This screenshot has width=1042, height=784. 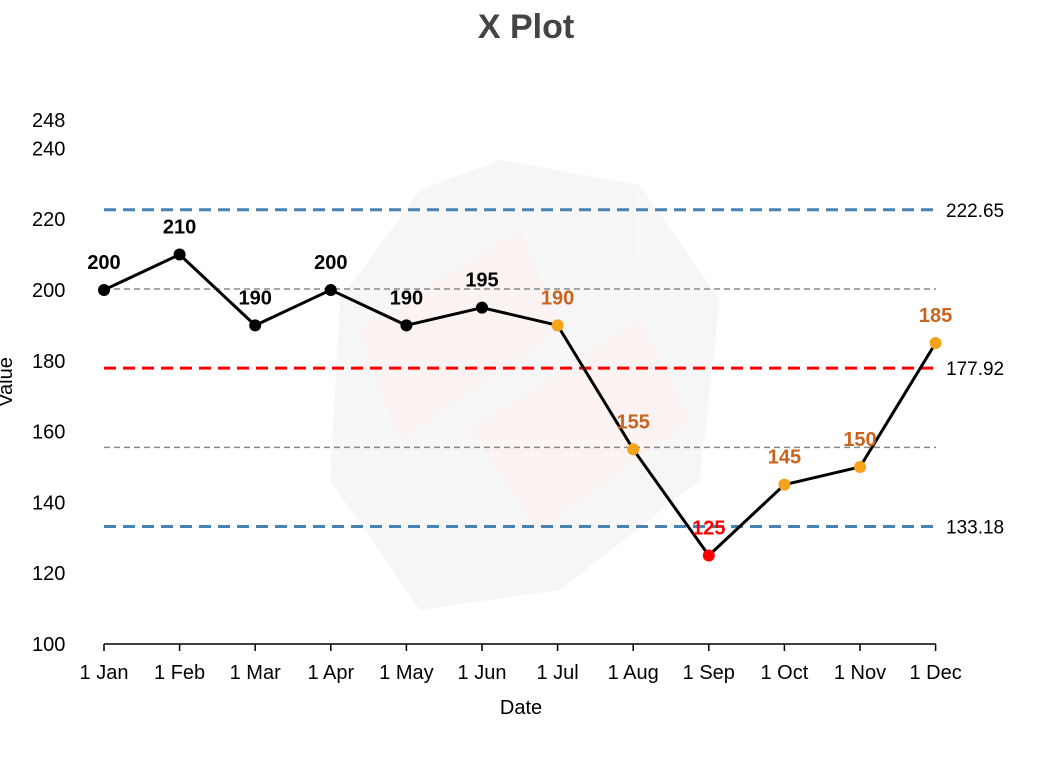 What do you see at coordinates (557, 673) in the screenshot?
I see `x-tick-label: 1 Jul` at bounding box center [557, 673].